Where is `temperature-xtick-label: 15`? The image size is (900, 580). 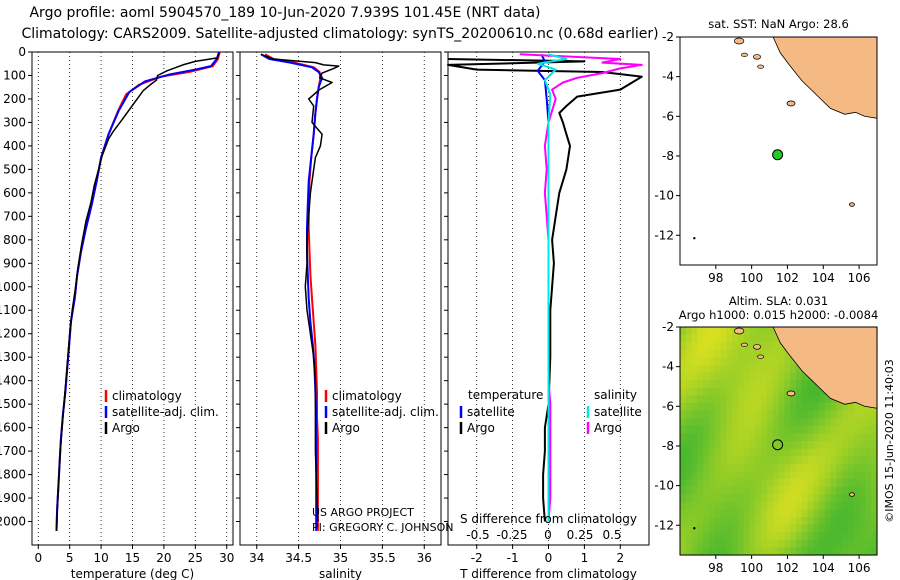 temperature-xtick-label: 15 is located at coordinates (132, 558).